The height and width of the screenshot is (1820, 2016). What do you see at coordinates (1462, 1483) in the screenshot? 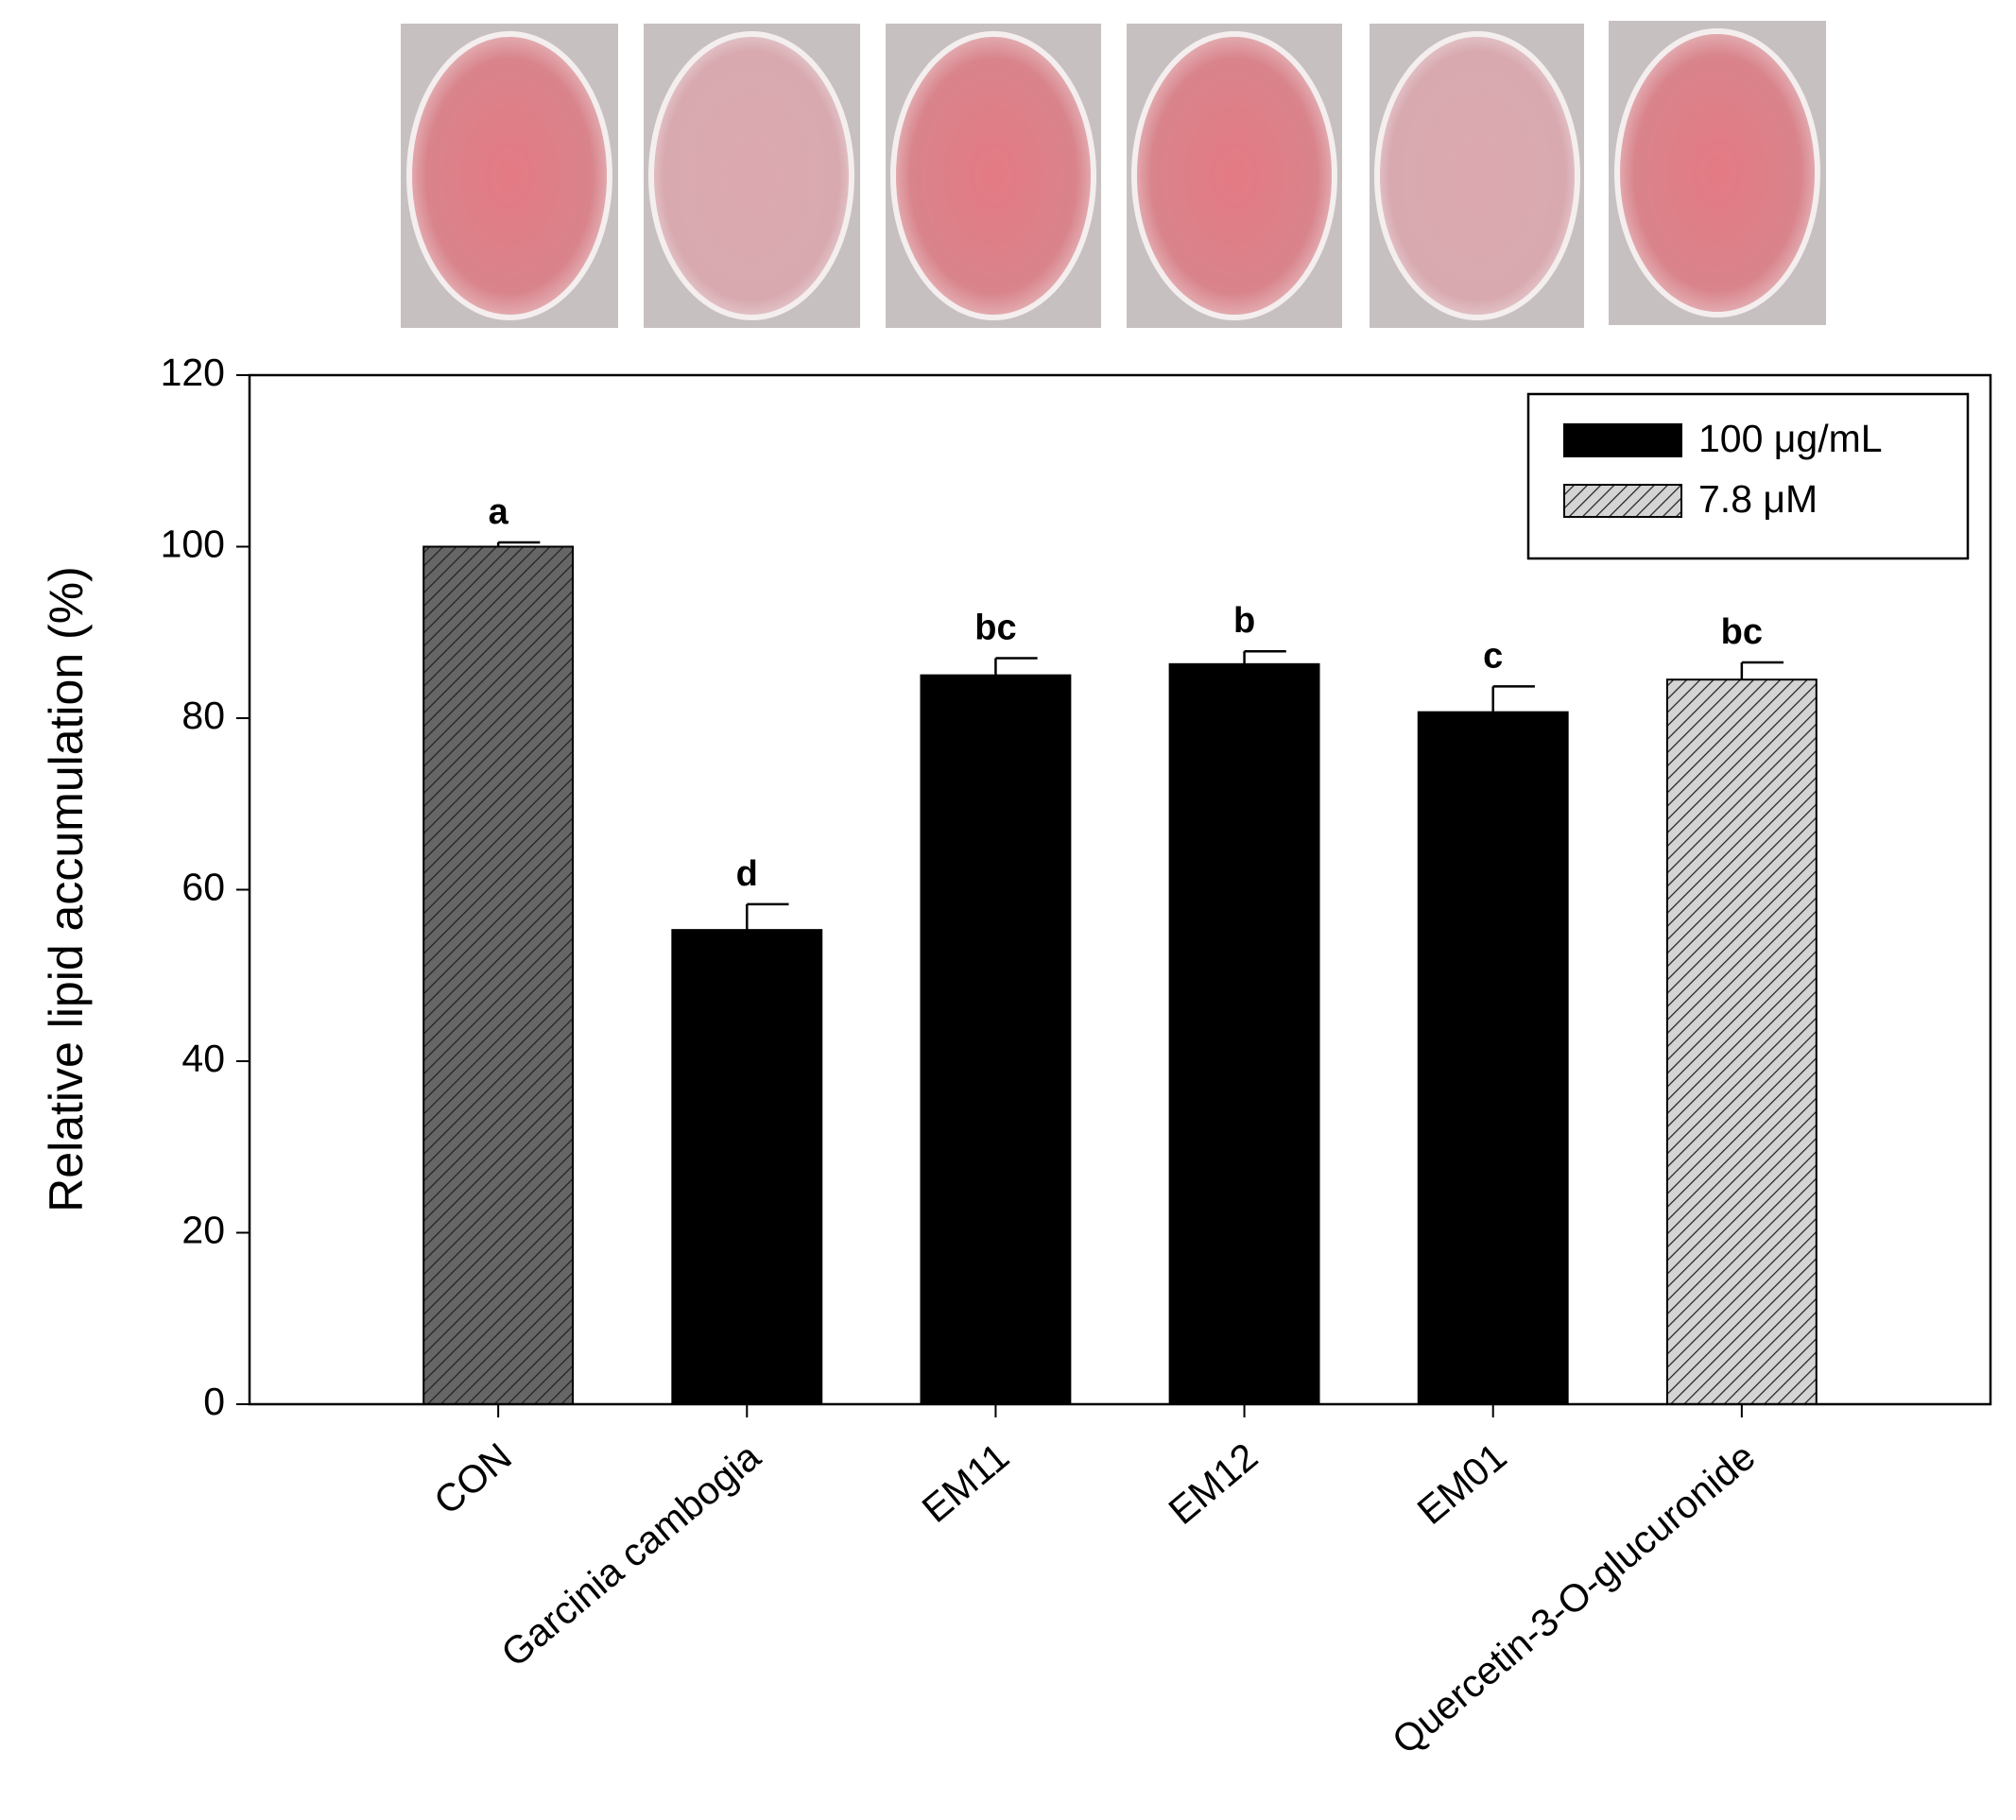
I see `x-tick-label: EM01` at bounding box center [1462, 1483].